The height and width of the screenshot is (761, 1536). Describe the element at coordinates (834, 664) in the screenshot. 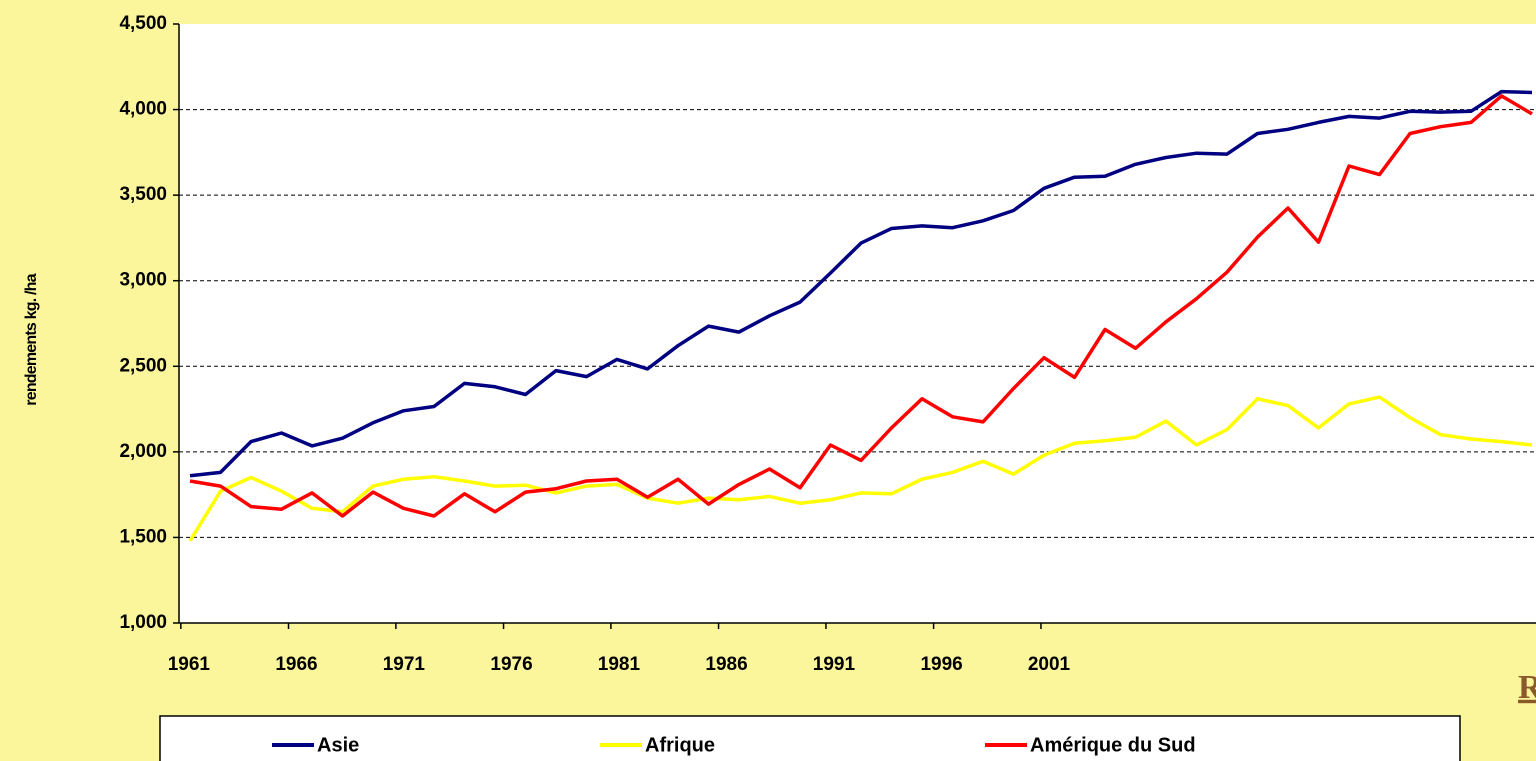

I see `x-tick-label: 1991` at that location.